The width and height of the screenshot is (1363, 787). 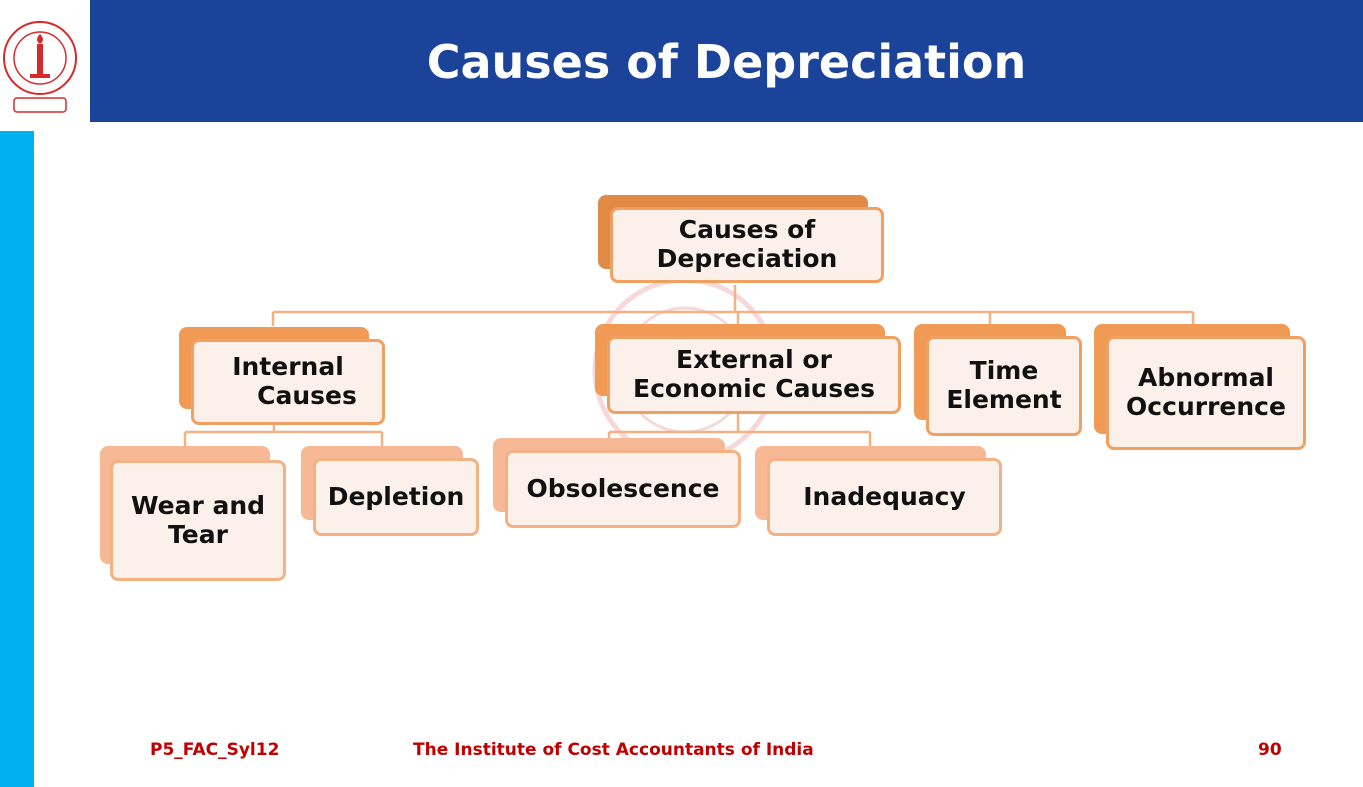 I want to click on left-accent-bar, so click(x=17, y=459).